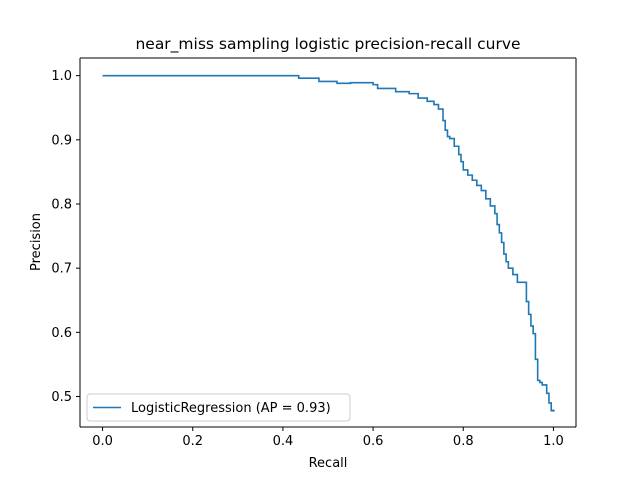 The width and height of the screenshot is (640, 485). What do you see at coordinates (65, 237) in the screenshot?
I see `y-axis-ticks: 0.5 0.6 0.7 0.8 0.9 1.0` at bounding box center [65, 237].